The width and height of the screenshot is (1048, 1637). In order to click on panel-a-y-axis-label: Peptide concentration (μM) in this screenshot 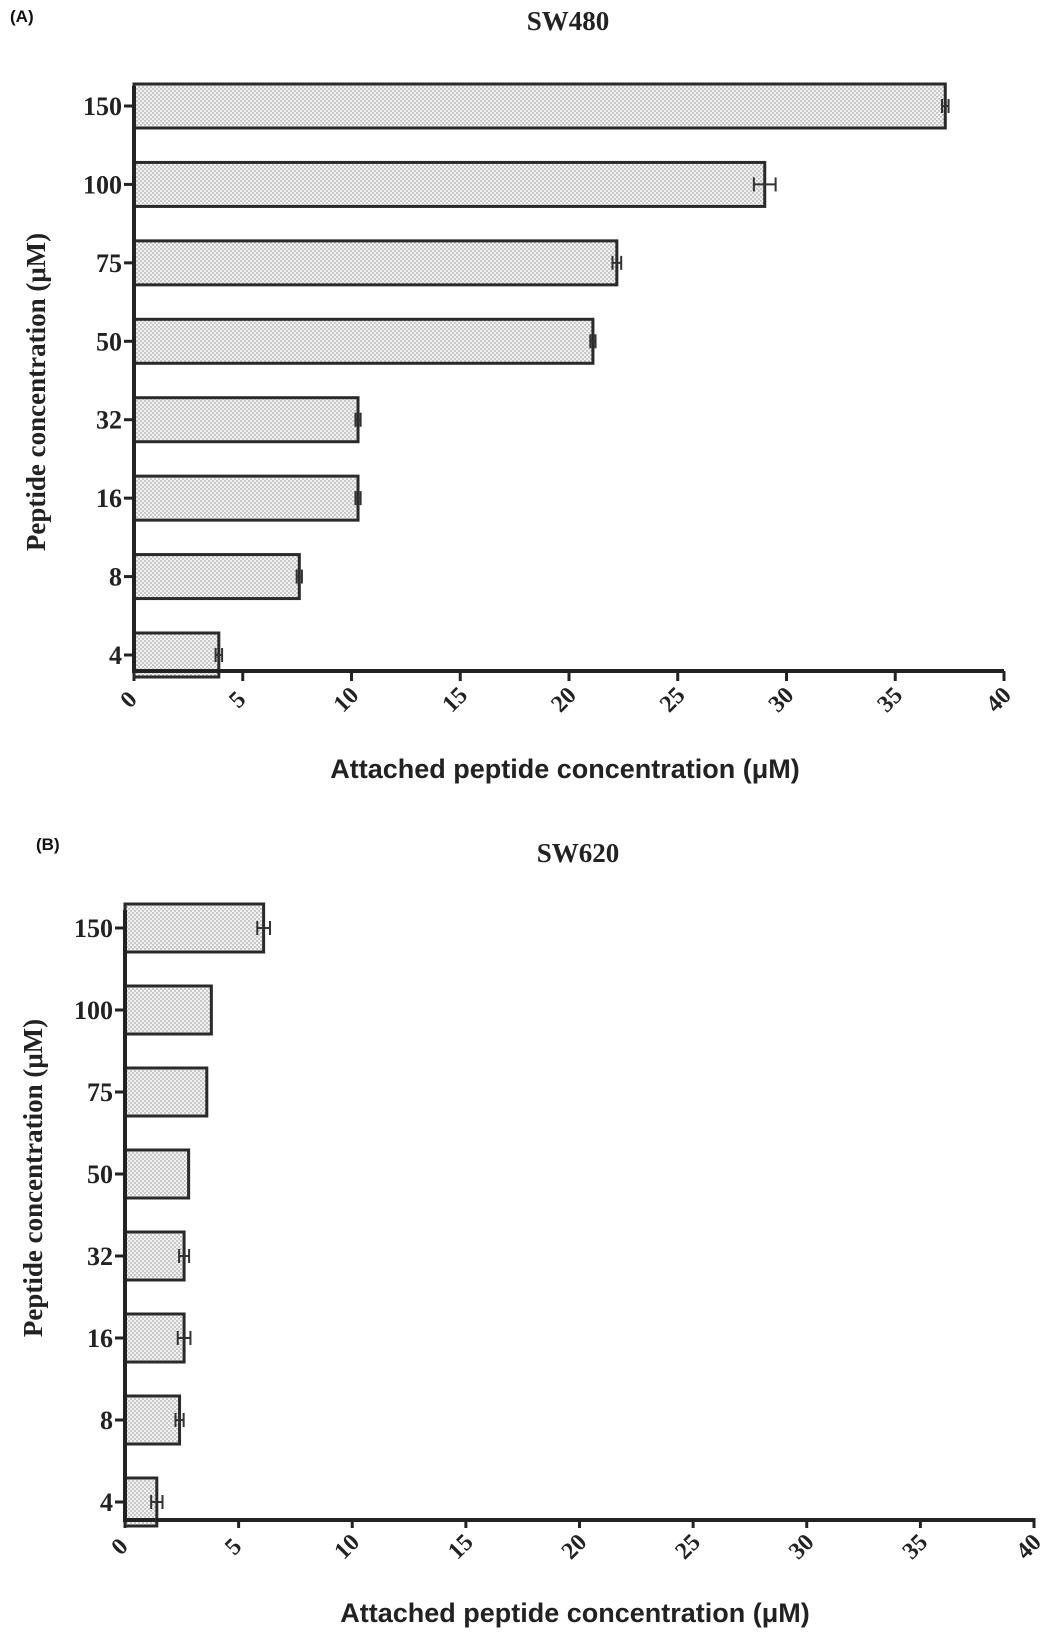, I will do `click(36, 392)`.